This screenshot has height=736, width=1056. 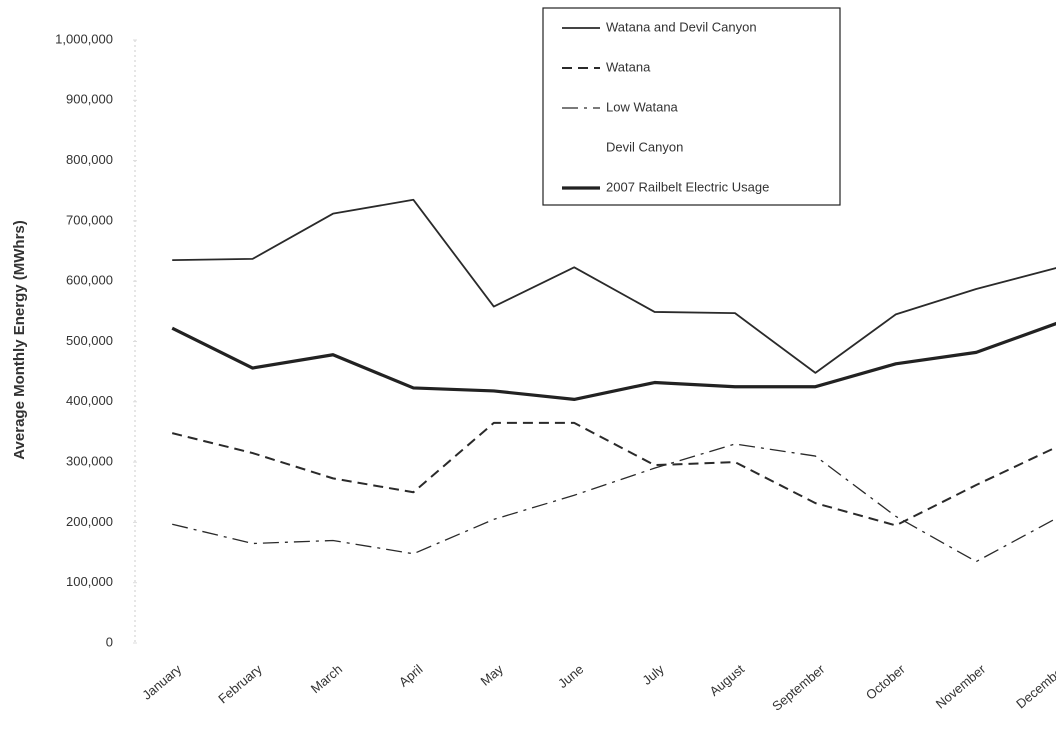 I want to click on legend-label: Watana, so click(x=628, y=66).